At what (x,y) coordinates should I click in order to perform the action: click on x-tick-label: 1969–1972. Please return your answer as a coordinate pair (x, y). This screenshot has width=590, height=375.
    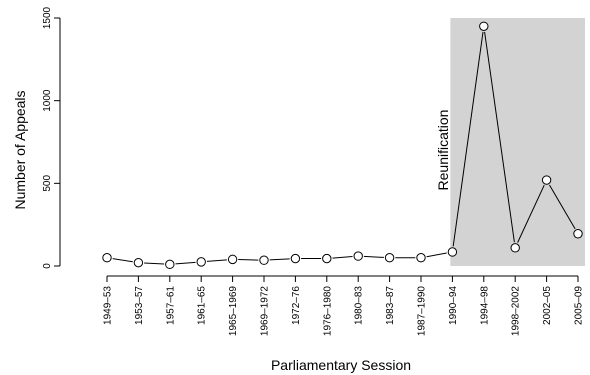
    Looking at the image, I should click on (265, 311).